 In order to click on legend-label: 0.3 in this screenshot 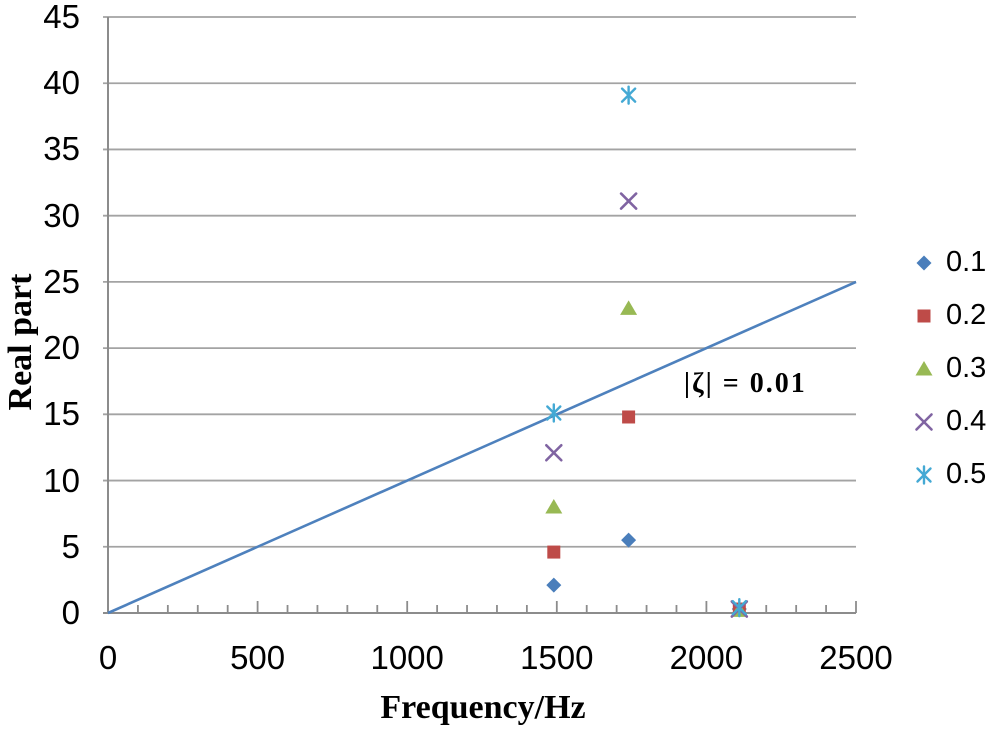, I will do `click(966, 368)`.